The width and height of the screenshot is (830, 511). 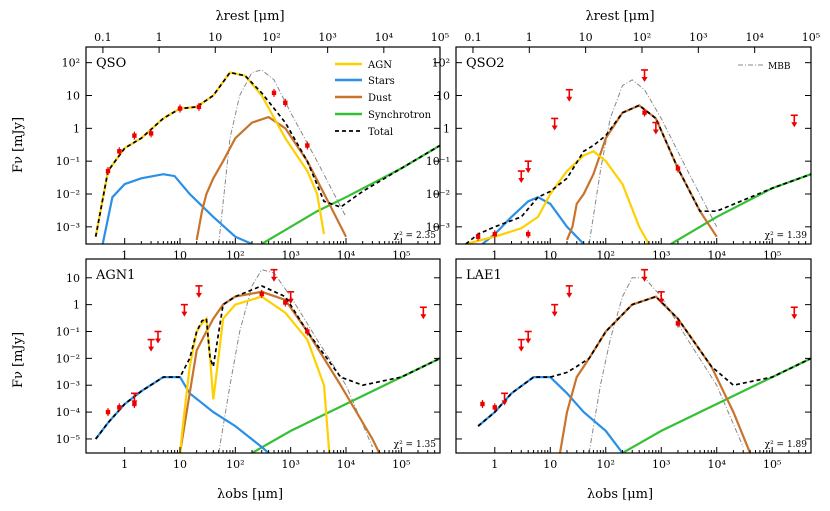 I want to click on series-mbb-qso2, so click(x=653, y=161).